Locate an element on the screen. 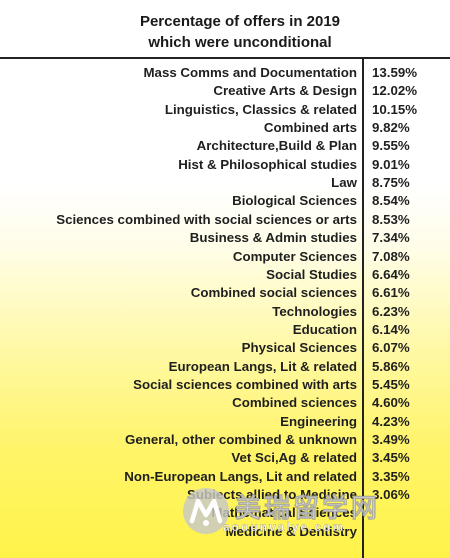 The image size is (450, 558). row-value: 8.75% is located at coordinates (391, 183).